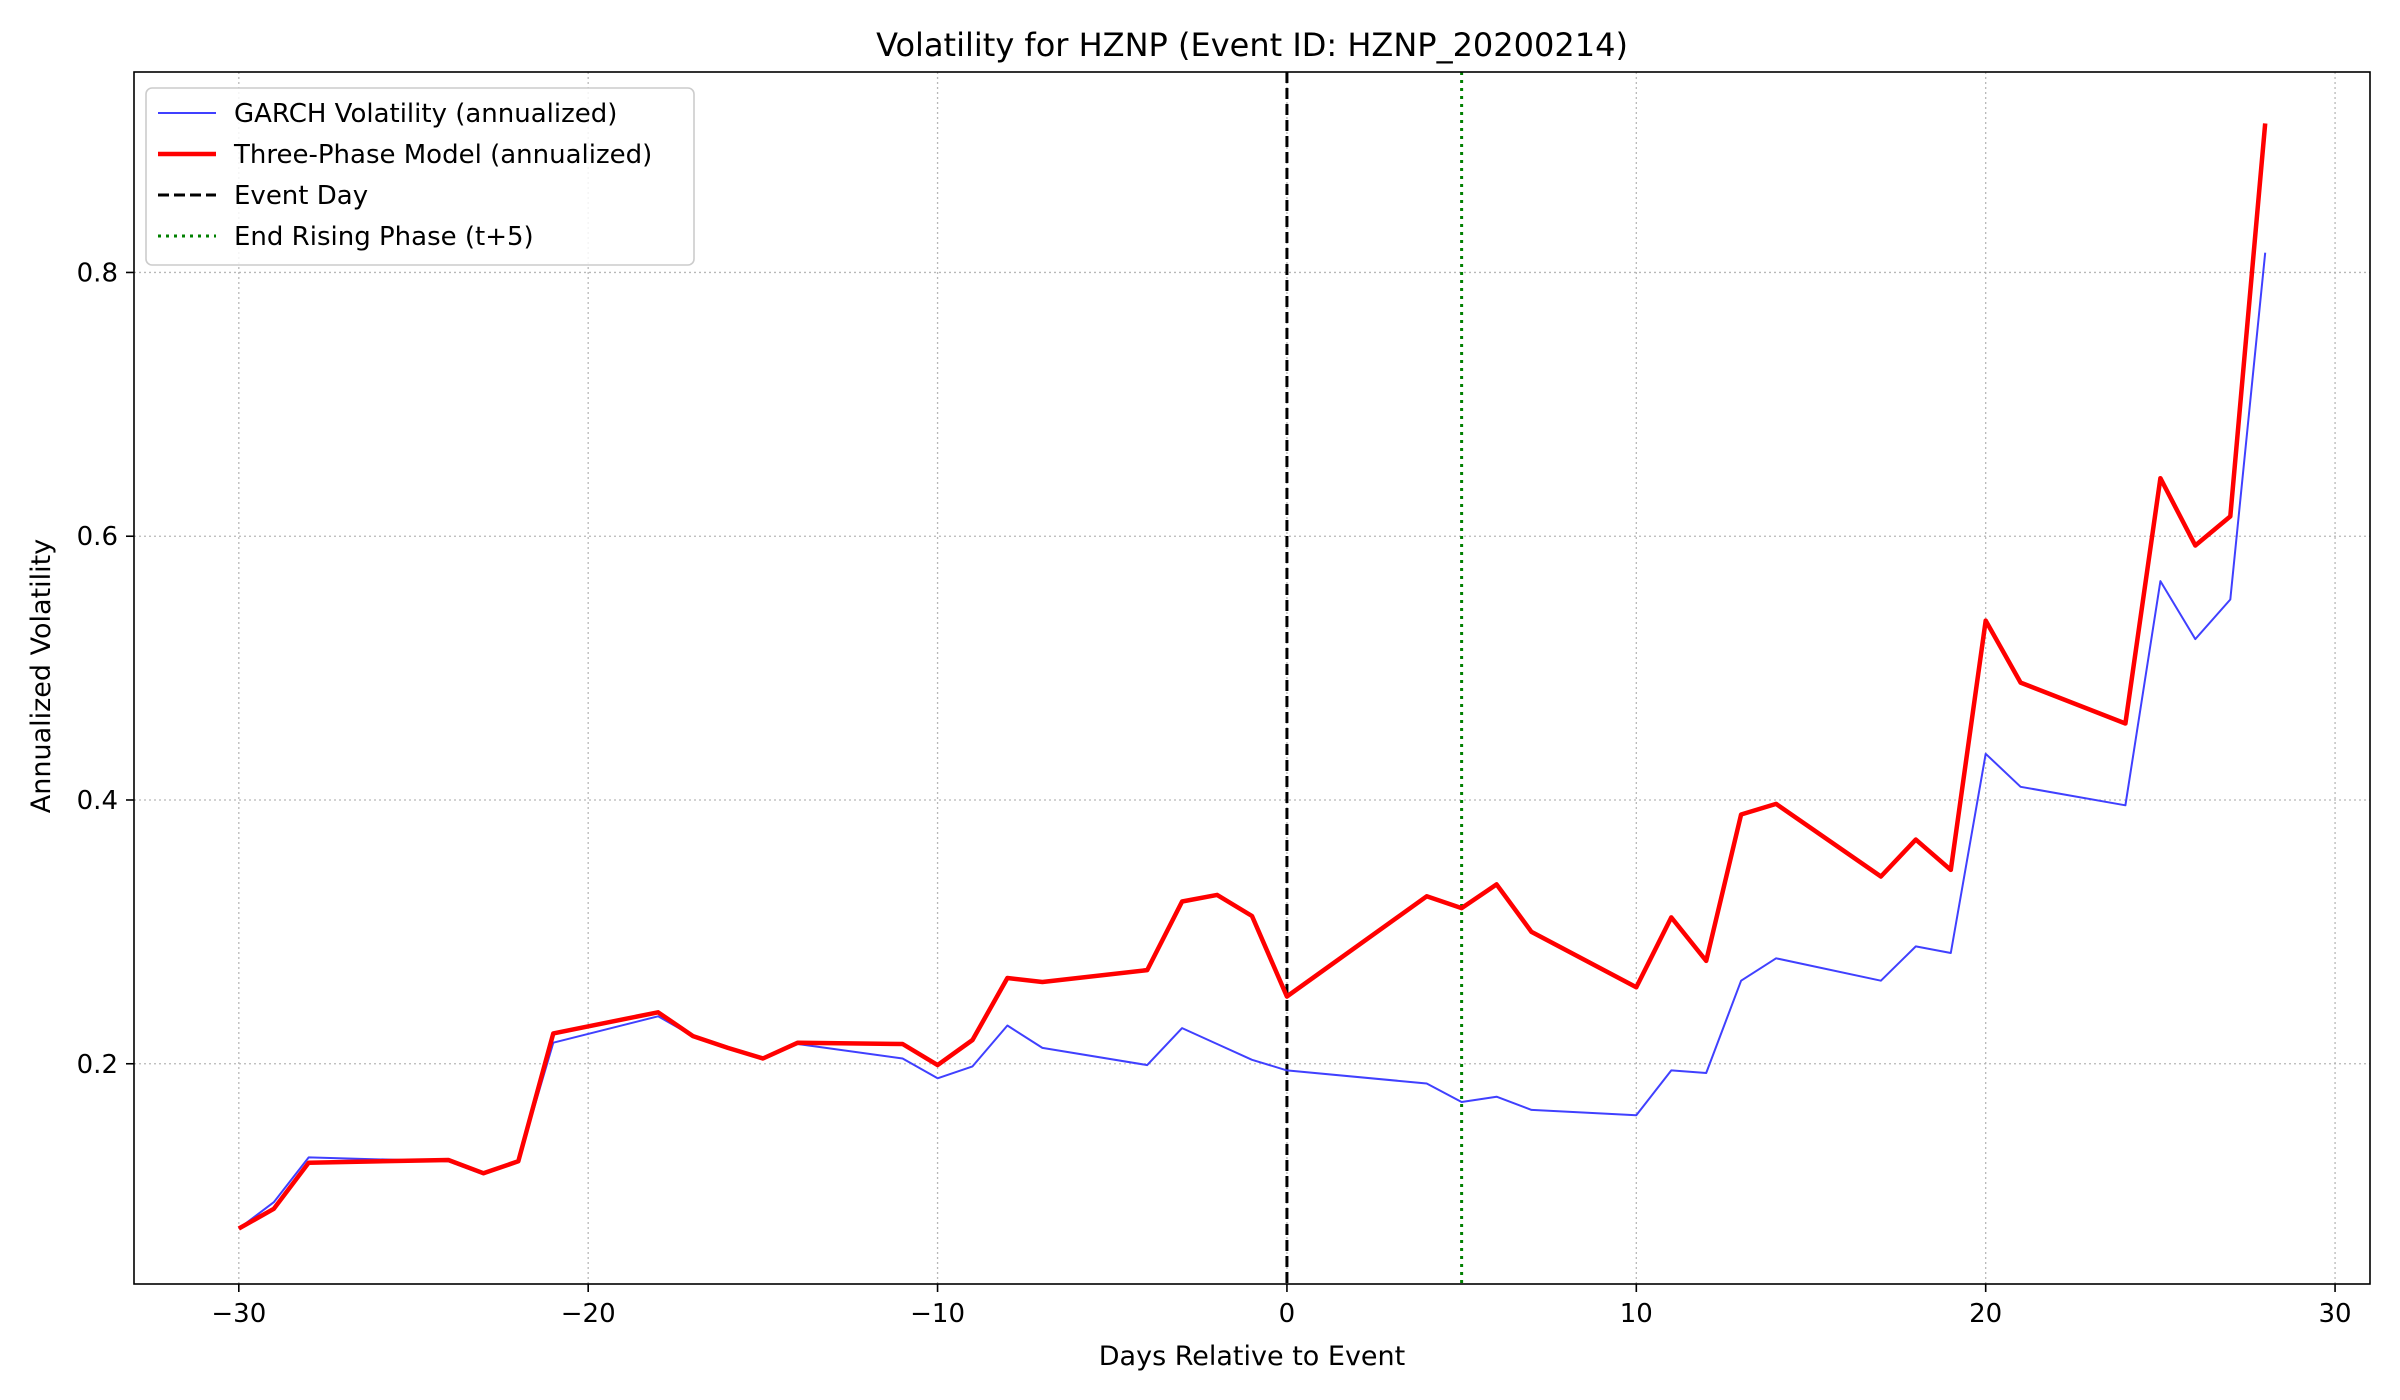 Image resolution: width=2400 pixels, height=1400 pixels. What do you see at coordinates (97, 1065) in the screenshot?
I see `y-tick-label: 0.2` at bounding box center [97, 1065].